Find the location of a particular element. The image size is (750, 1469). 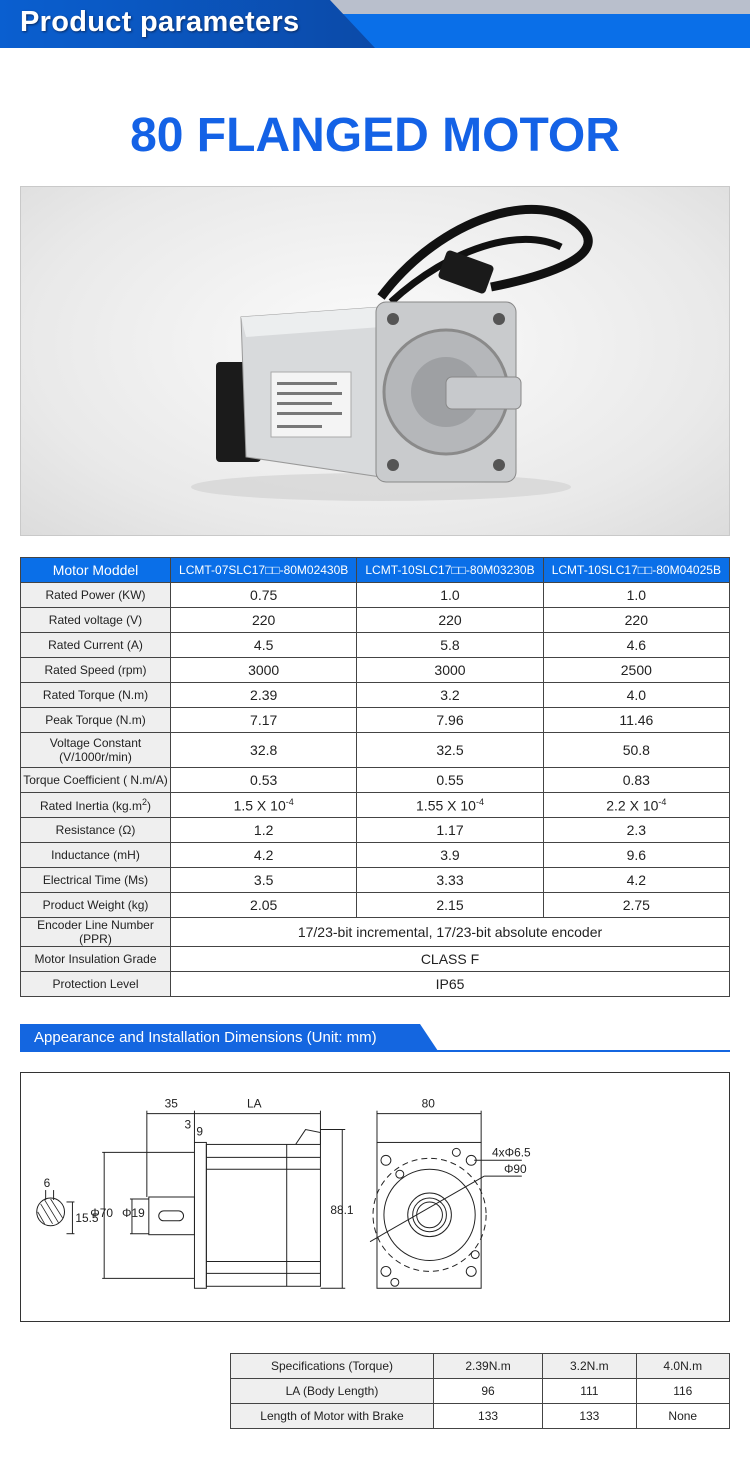

table-row: Peak Torque (N.m) 7.17 7.96 11.46 is located at coordinates (375, 720).